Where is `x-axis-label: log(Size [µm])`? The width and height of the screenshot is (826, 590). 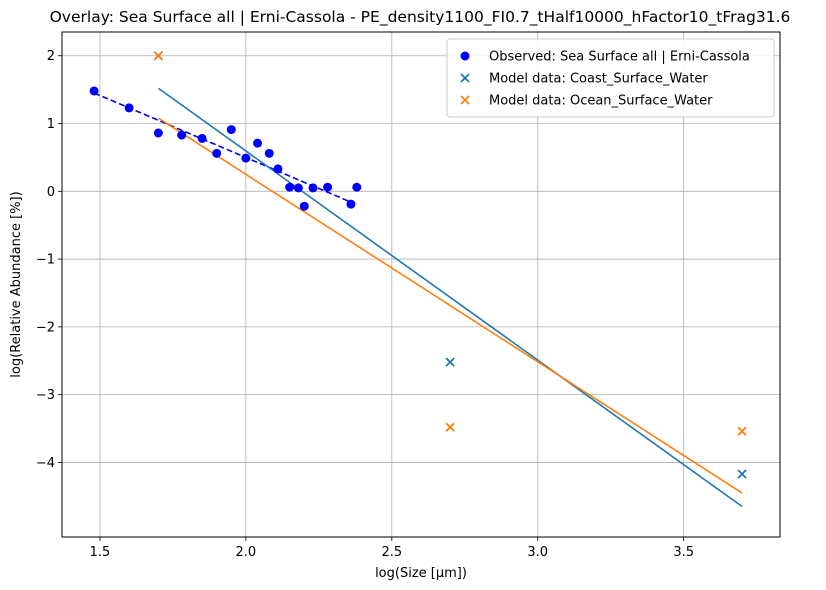
x-axis-label: log(Size [µm]) is located at coordinates (421, 573).